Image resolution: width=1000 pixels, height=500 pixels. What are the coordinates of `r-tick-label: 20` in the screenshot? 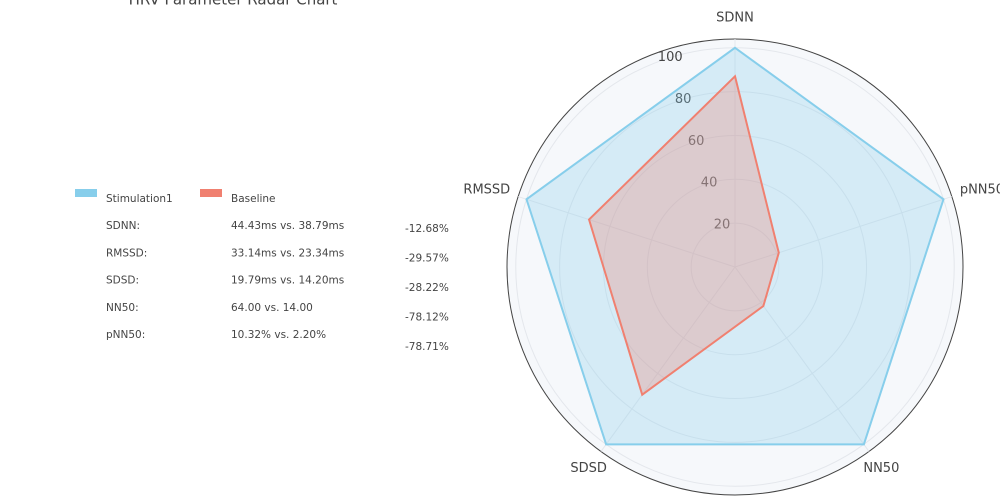 It's located at (722, 225).